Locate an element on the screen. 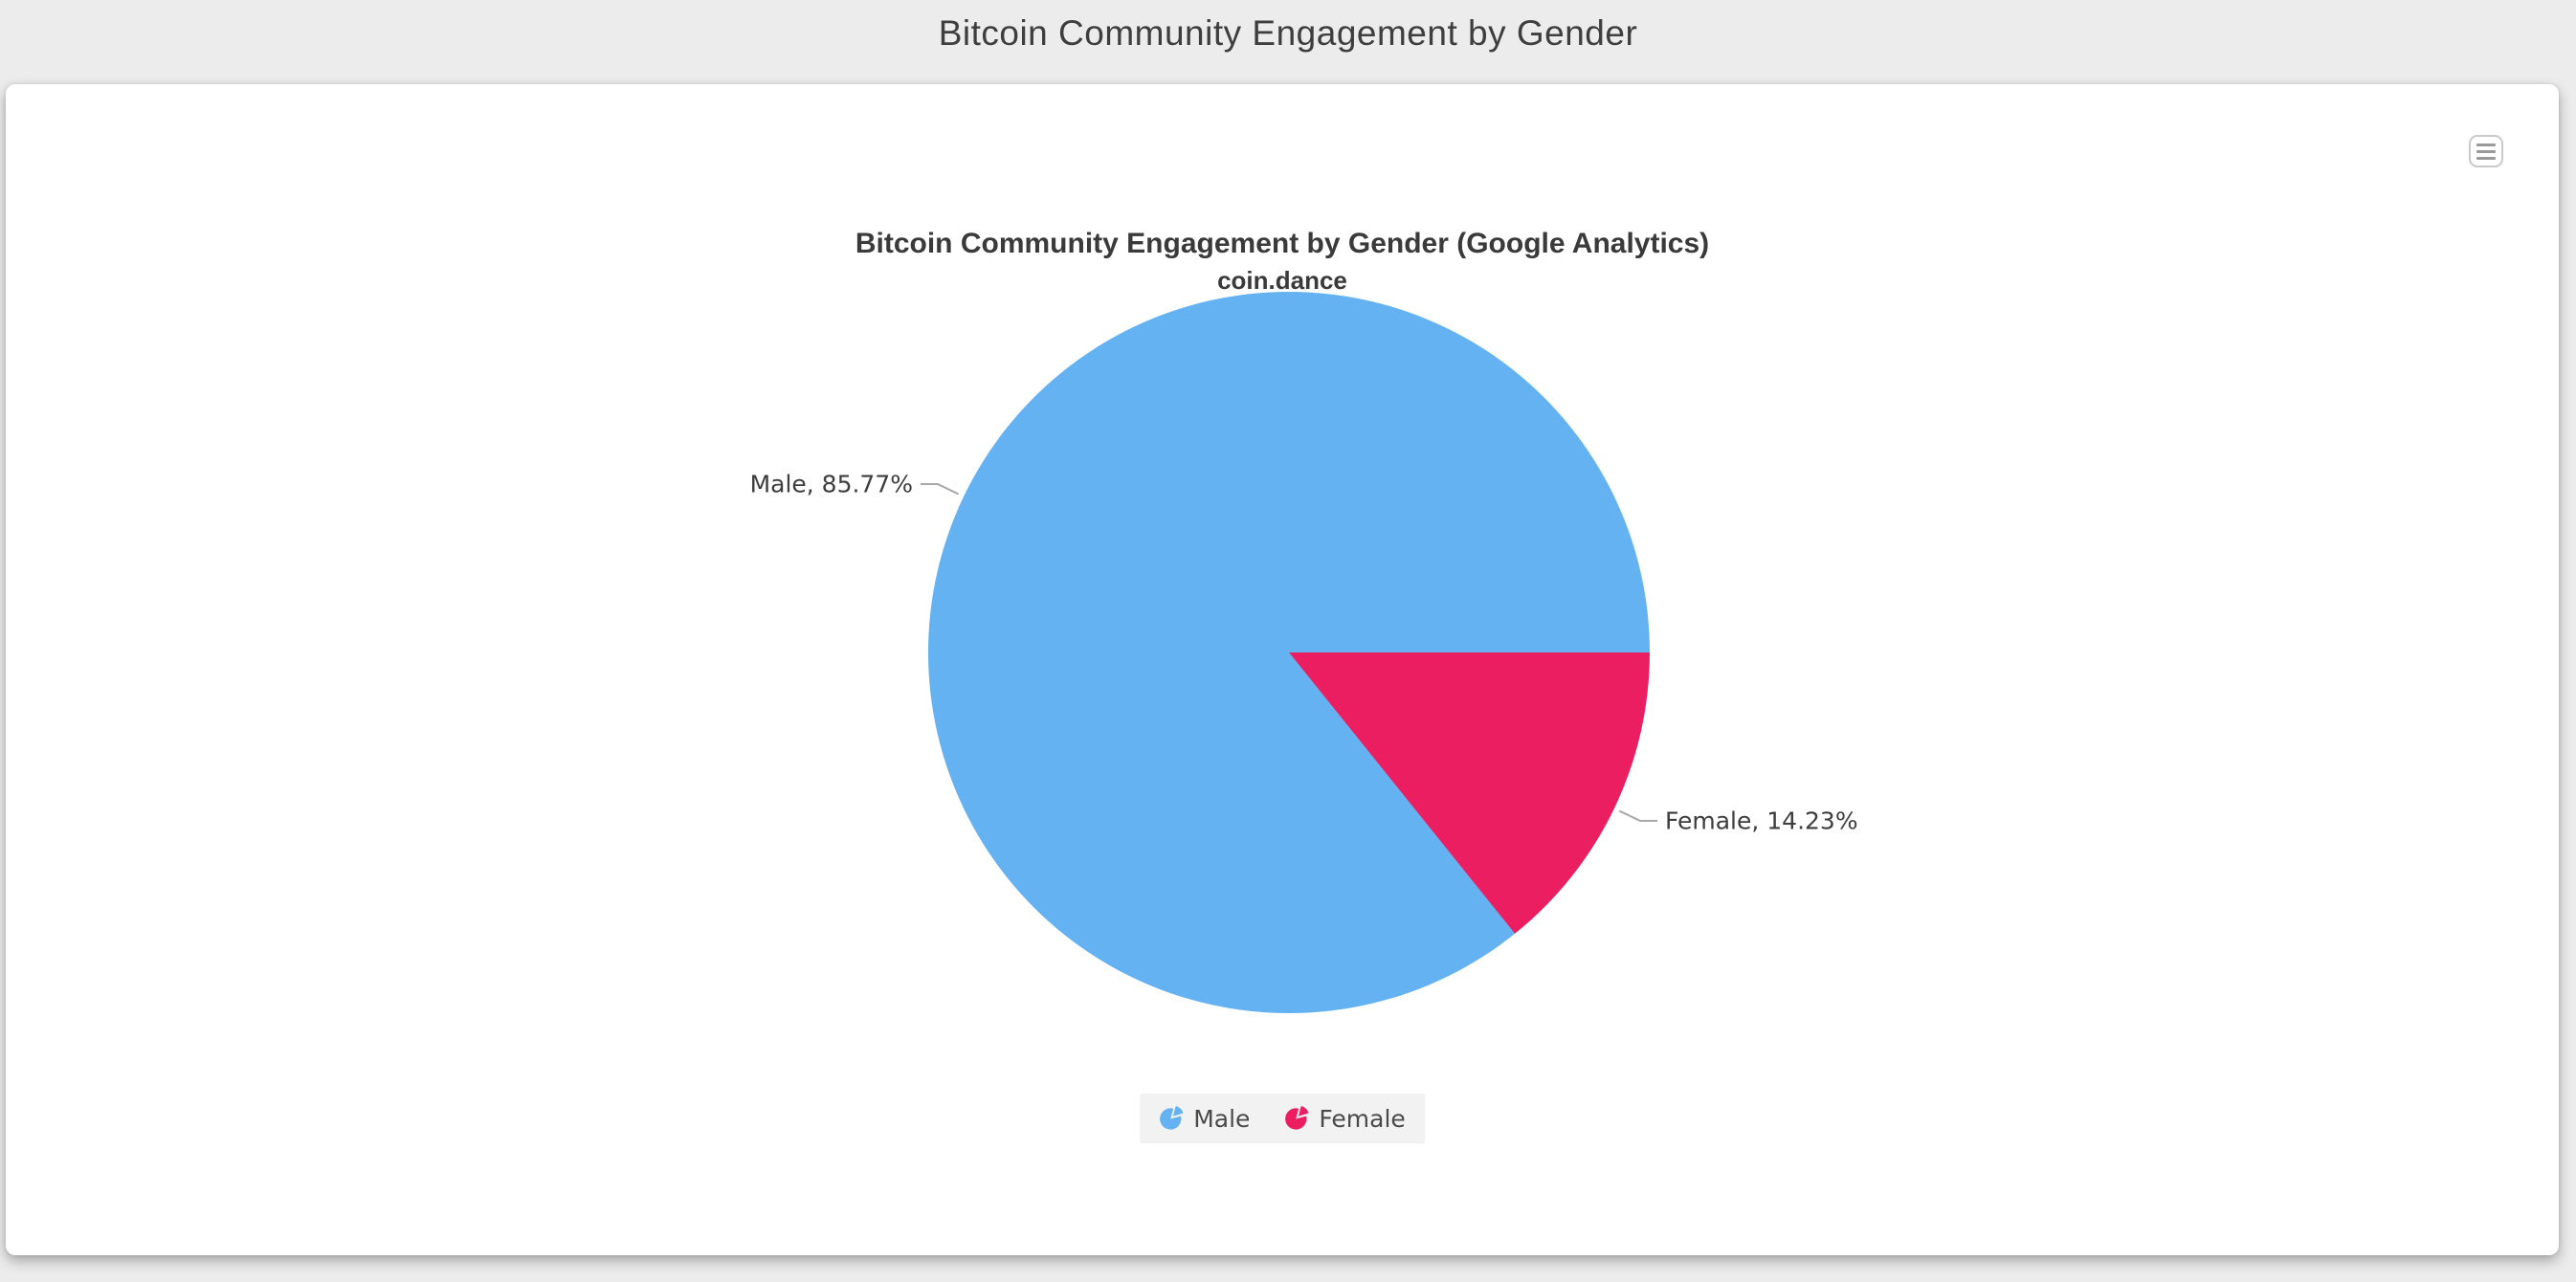 The image size is (2576, 1282). legend-item-female: Female is located at coordinates (1345, 1119).